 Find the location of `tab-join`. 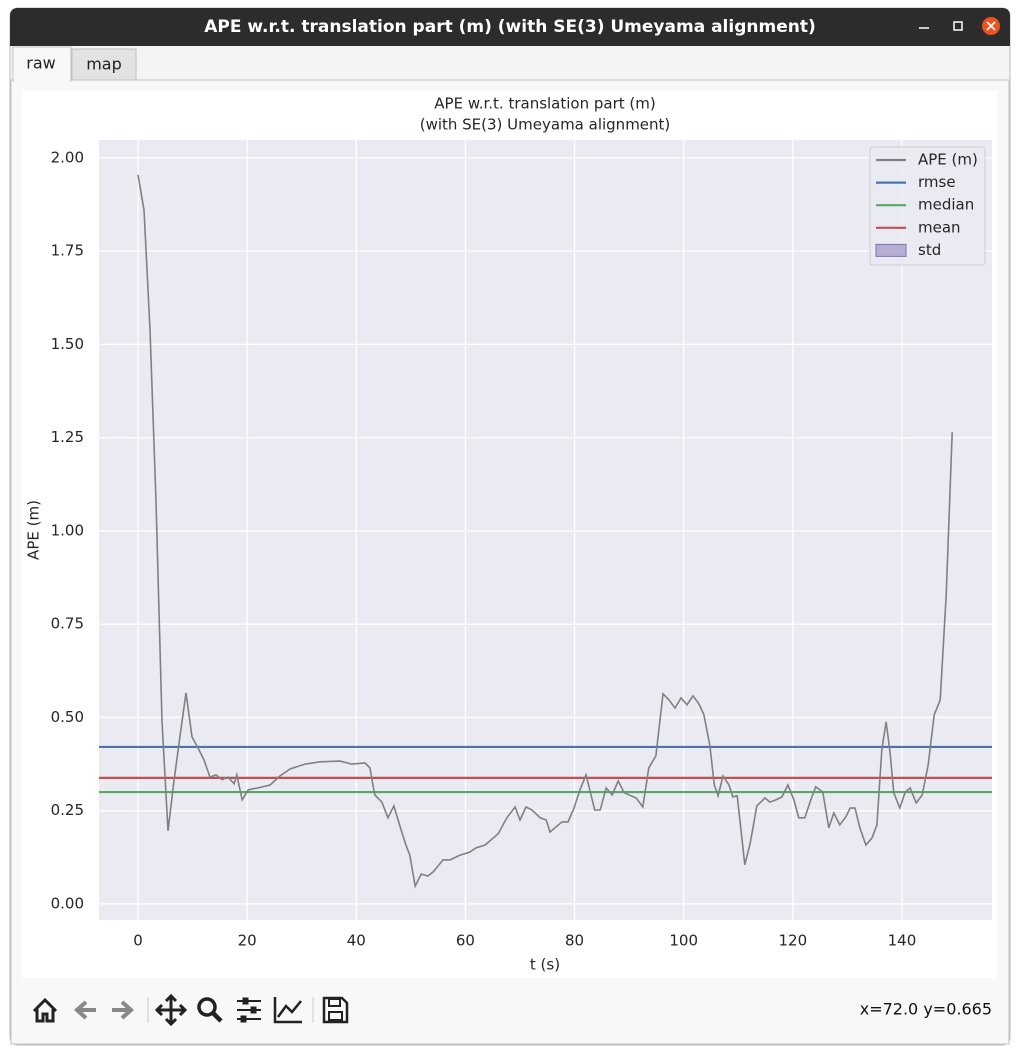

tab-join is located at coordinates (42, 80).